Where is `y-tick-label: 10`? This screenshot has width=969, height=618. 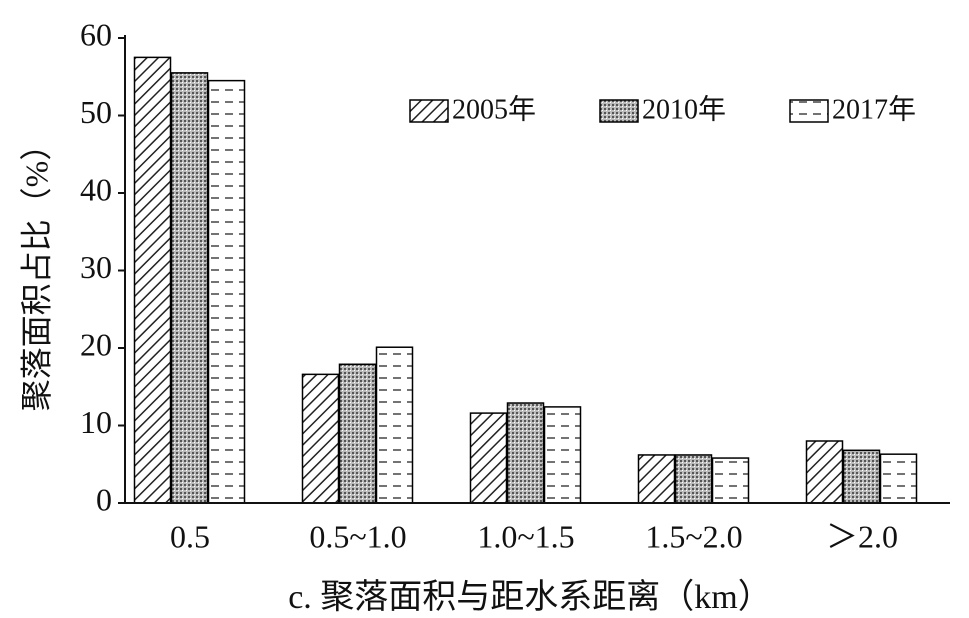 y-tick-label: 10 is located at coordinates (96, 422).